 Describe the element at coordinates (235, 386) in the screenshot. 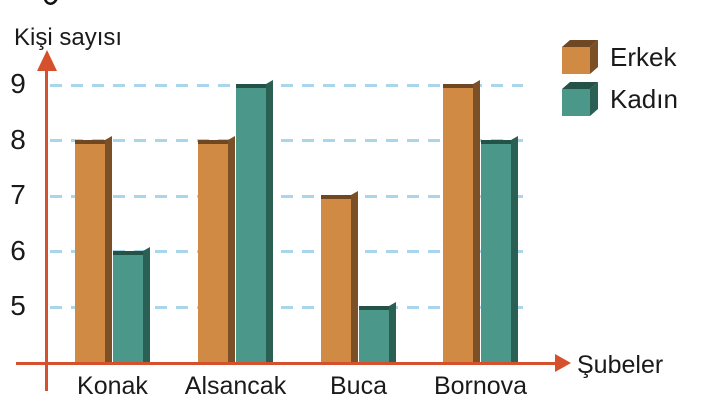

I see `category-label-alsancak: Alsancak` at that location.